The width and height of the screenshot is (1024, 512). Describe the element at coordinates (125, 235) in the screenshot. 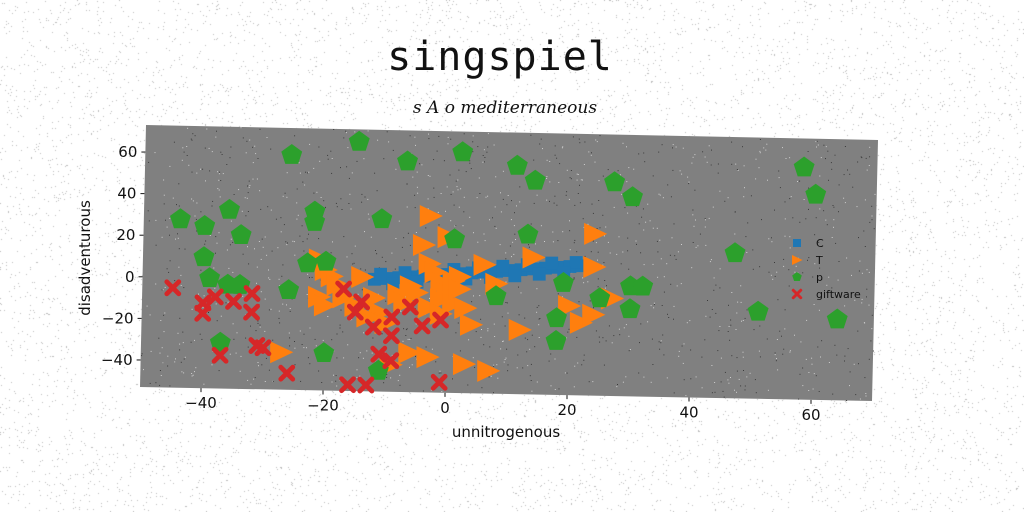

I see `y-tick-label: 20` at that location.